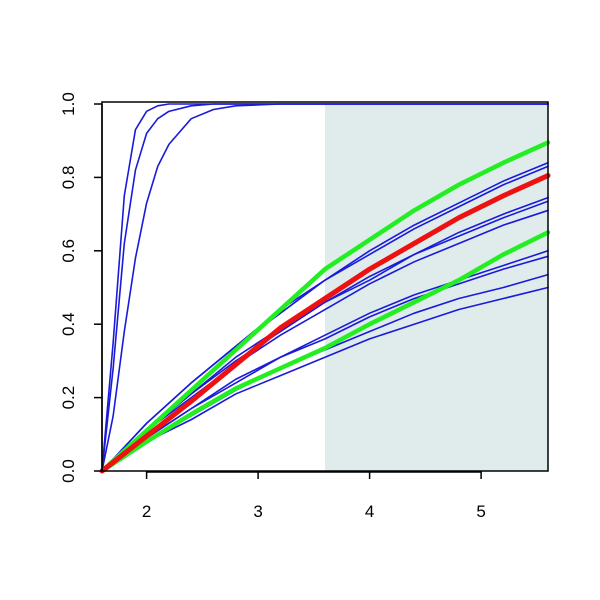 Image resolution: width=600 pixels, height=600 pixels. Describe the element at coordinates (68, 471) in the screenshot. I see `y-tick-label: 0.0` at that location.